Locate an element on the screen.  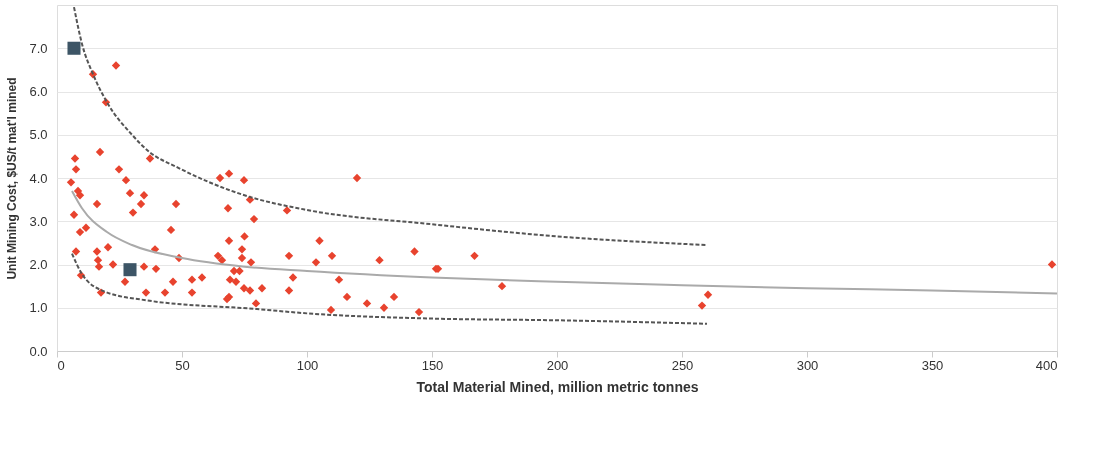
x-tick-label: 0 is located at coordinates (61, 365).